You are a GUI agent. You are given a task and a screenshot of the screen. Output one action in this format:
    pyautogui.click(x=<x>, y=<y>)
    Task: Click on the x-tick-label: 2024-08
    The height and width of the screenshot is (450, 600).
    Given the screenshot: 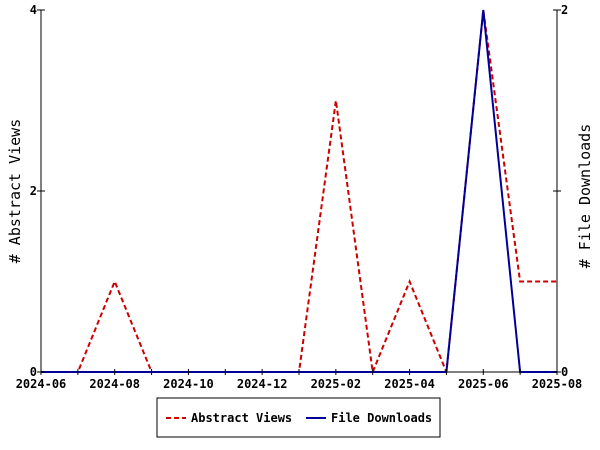 What is the action you would take?
    pyautogui.click(x=114, y=384)
    